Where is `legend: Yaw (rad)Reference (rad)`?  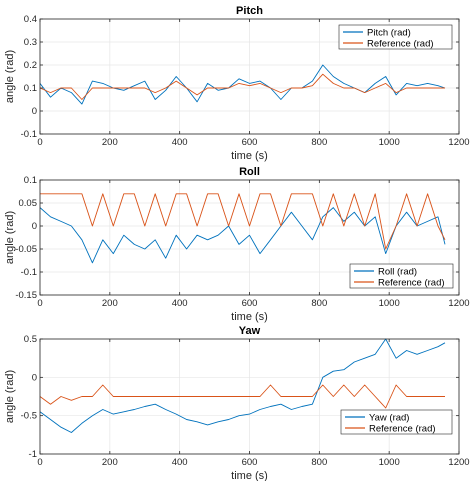
legend: Yaw (rad)Reference (rad) is located at coordinates (396, 422).